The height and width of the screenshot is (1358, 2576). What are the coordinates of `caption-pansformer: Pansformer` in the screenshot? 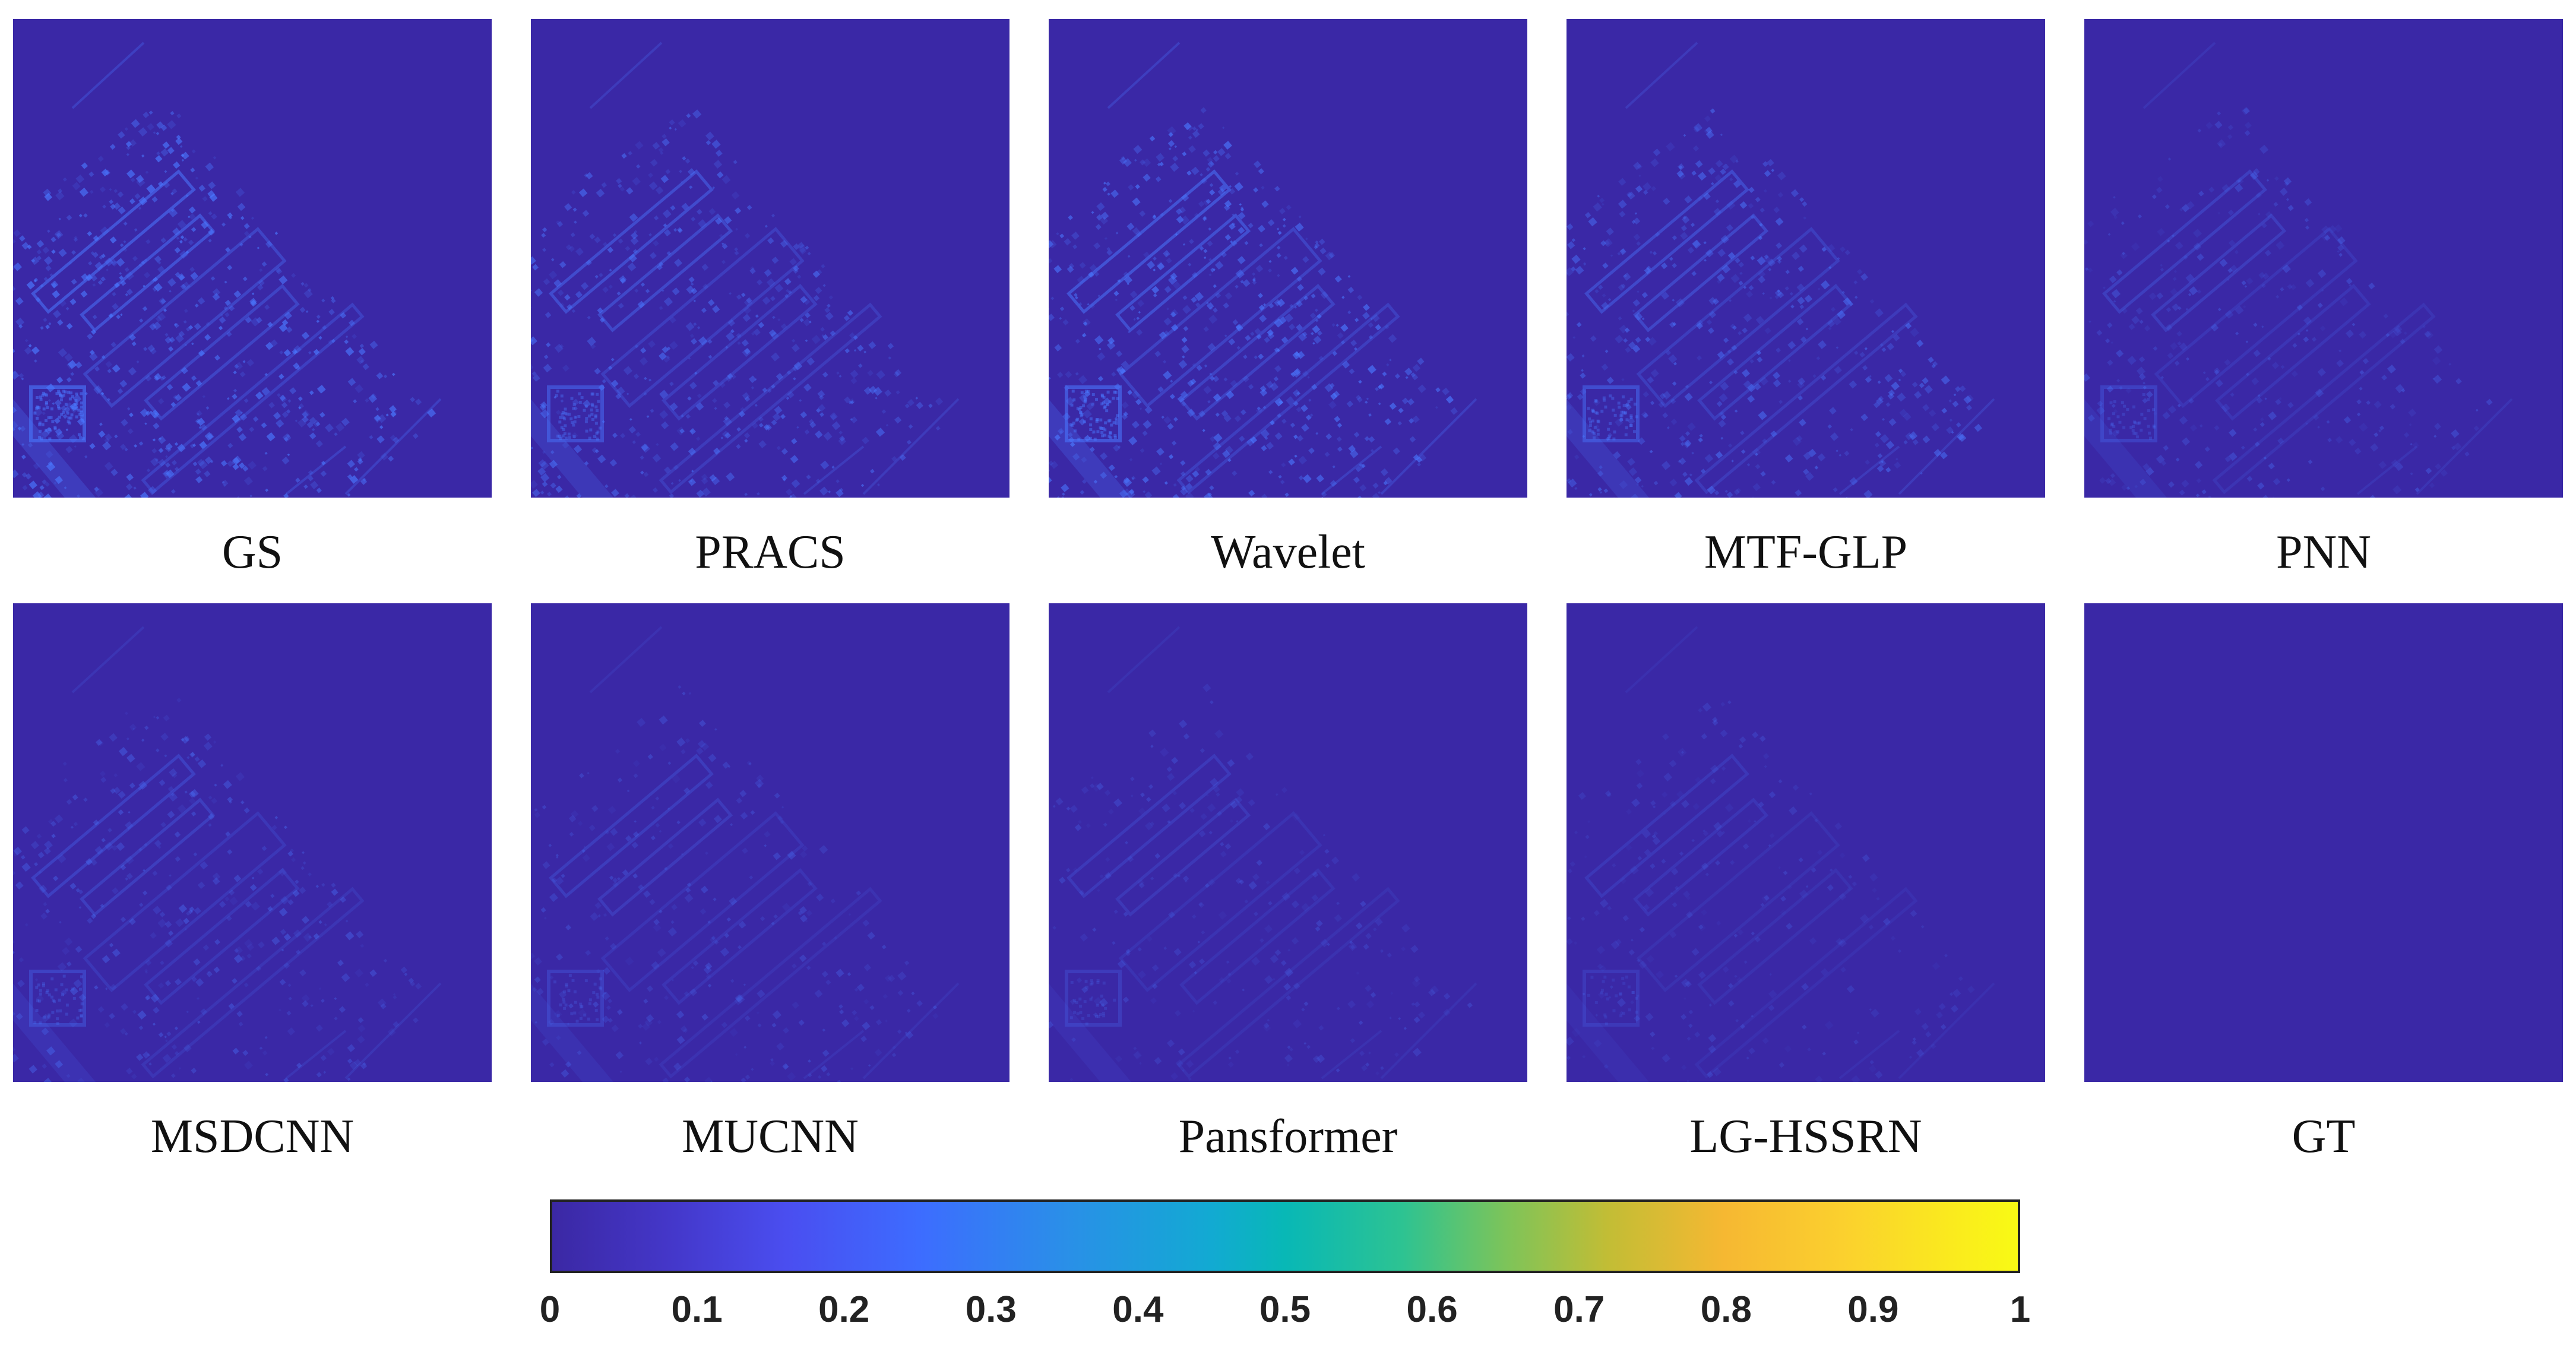 It's located at (1288, 1136).